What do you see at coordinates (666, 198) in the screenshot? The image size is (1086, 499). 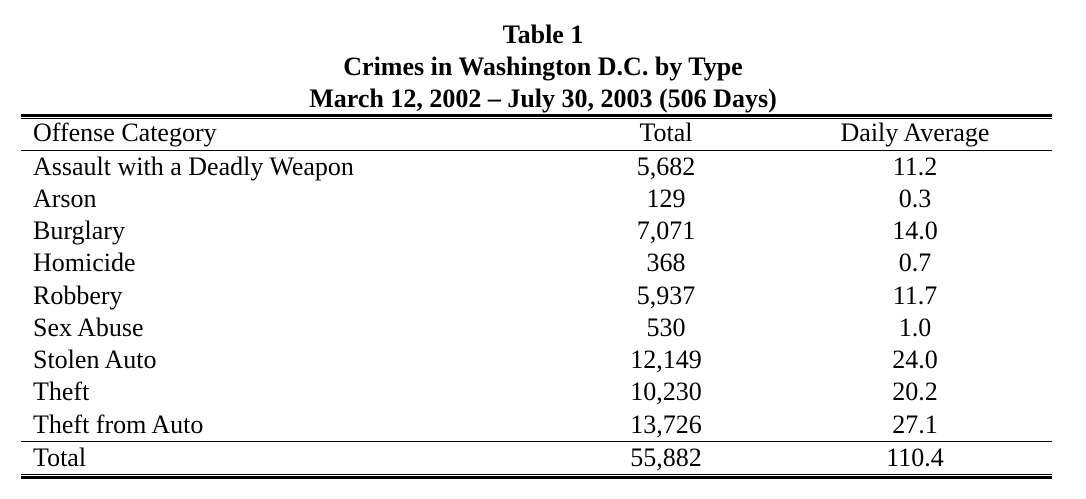 I see `total-cell: 129` at bounding box center [666, 198].